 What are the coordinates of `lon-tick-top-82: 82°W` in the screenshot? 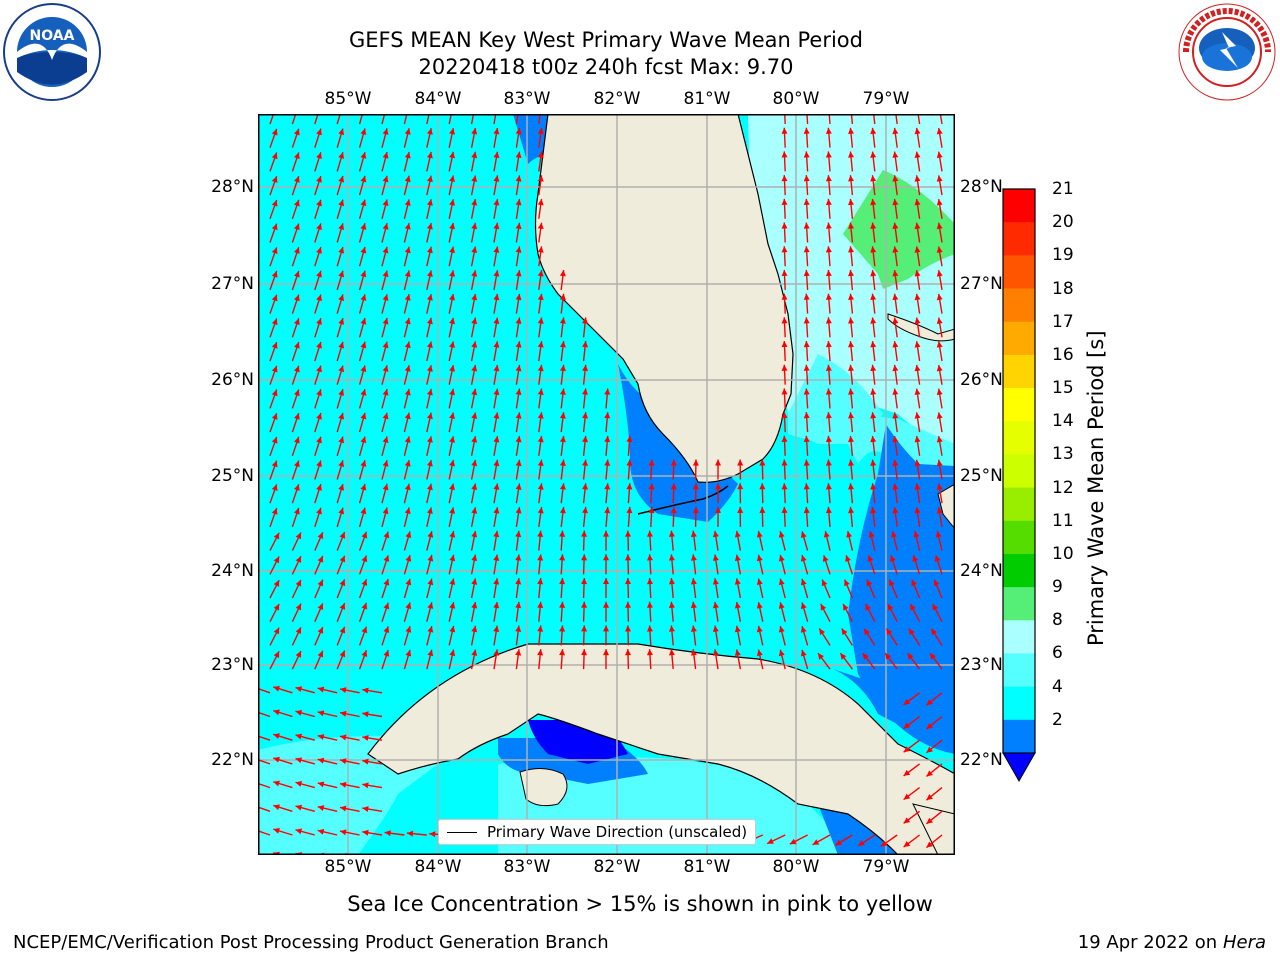 It's located at (617, 99).